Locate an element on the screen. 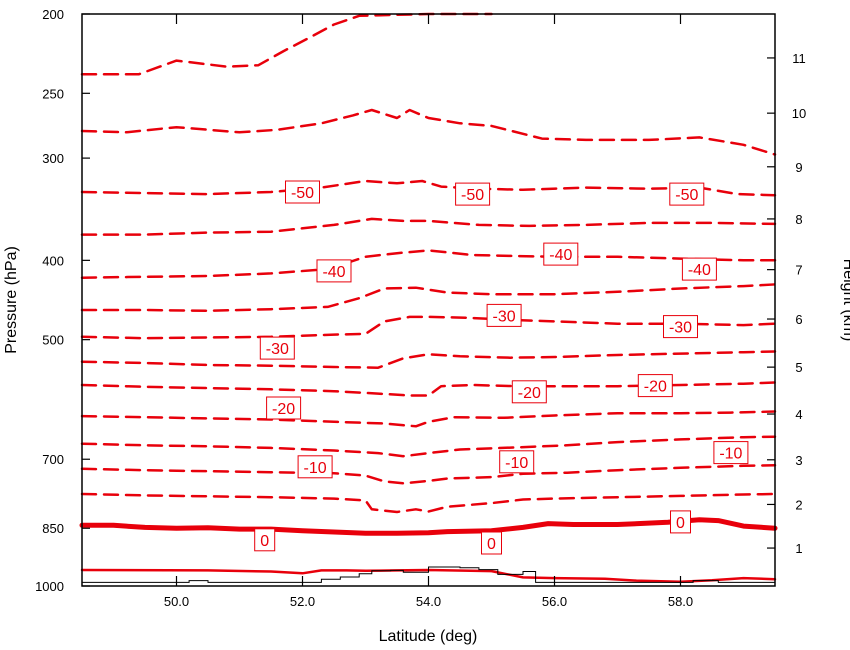  y-tick-label: 200 is located at coordinates (53, 14).